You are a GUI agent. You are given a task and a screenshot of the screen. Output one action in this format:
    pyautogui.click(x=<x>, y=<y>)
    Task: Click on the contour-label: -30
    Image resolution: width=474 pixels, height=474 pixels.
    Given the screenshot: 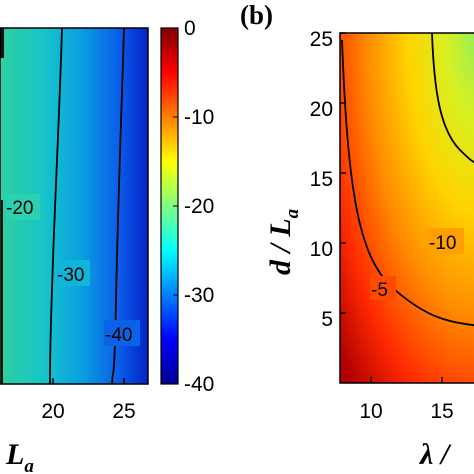 What is the action you would take?
    pyautogui.click(x=70, y=275)
    